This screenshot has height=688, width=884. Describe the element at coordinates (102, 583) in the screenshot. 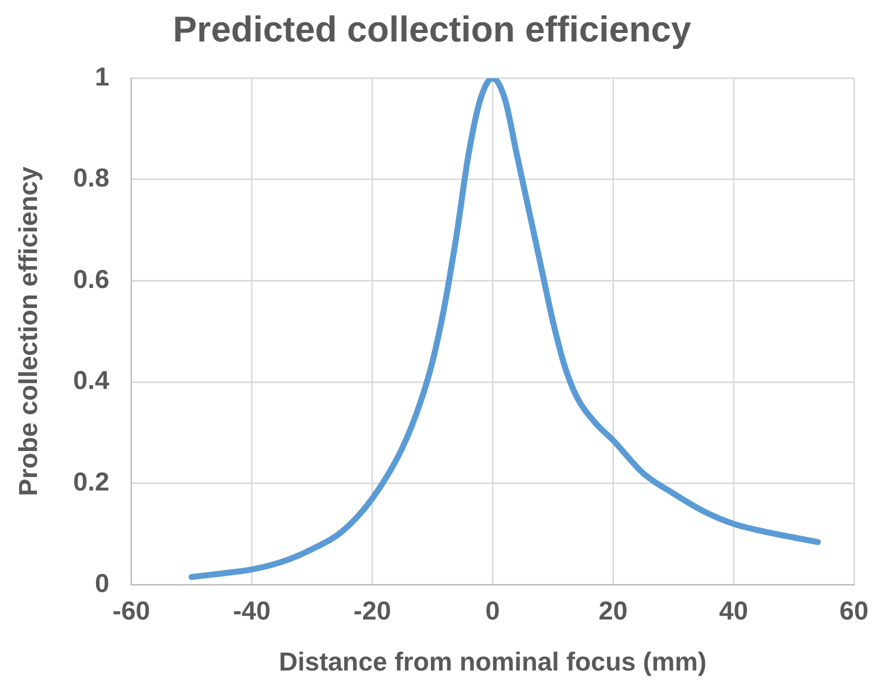

I see `y-tick-label: 0` at that location.